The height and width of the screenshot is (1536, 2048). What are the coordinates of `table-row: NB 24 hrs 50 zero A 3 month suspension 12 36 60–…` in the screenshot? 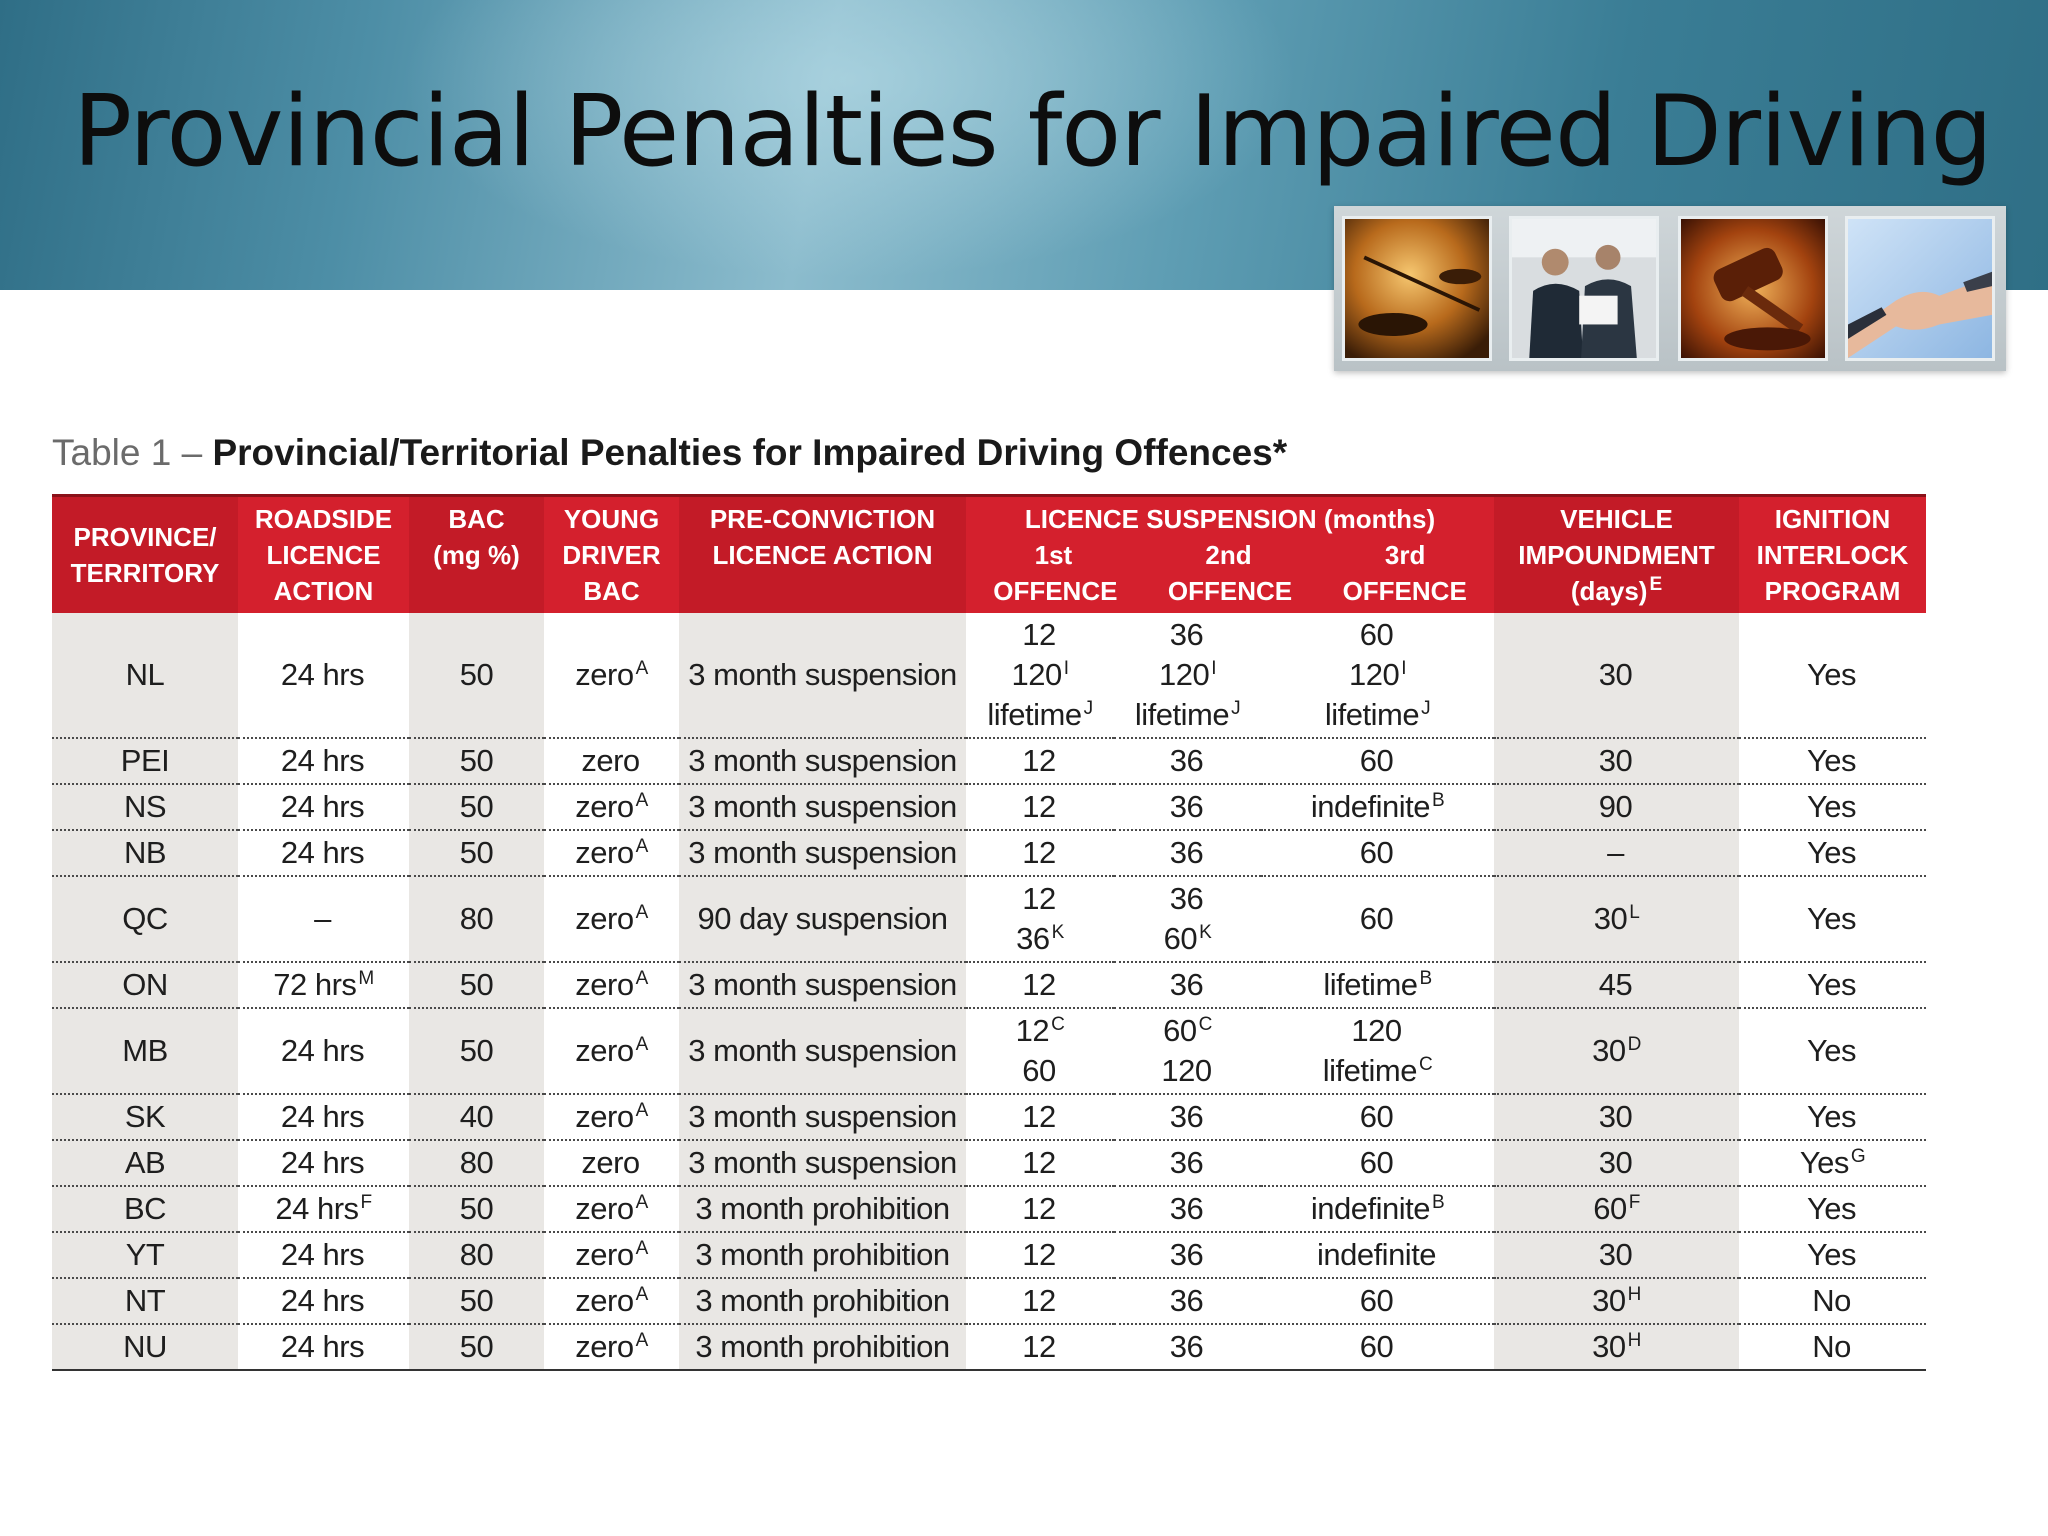 It's located at (989, 853).